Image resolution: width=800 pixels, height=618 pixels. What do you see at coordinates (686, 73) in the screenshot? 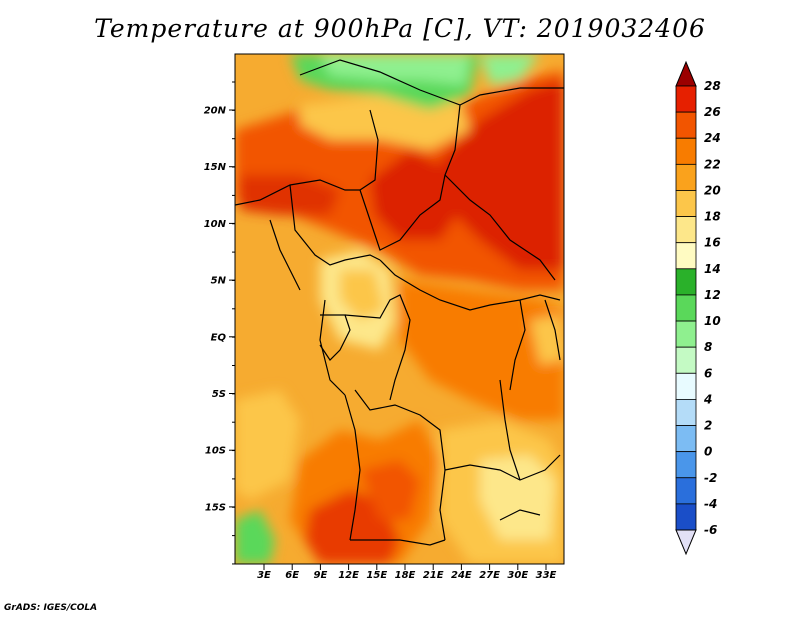
I see `colorbar-top-arrow` at bounding box center [686, 73].